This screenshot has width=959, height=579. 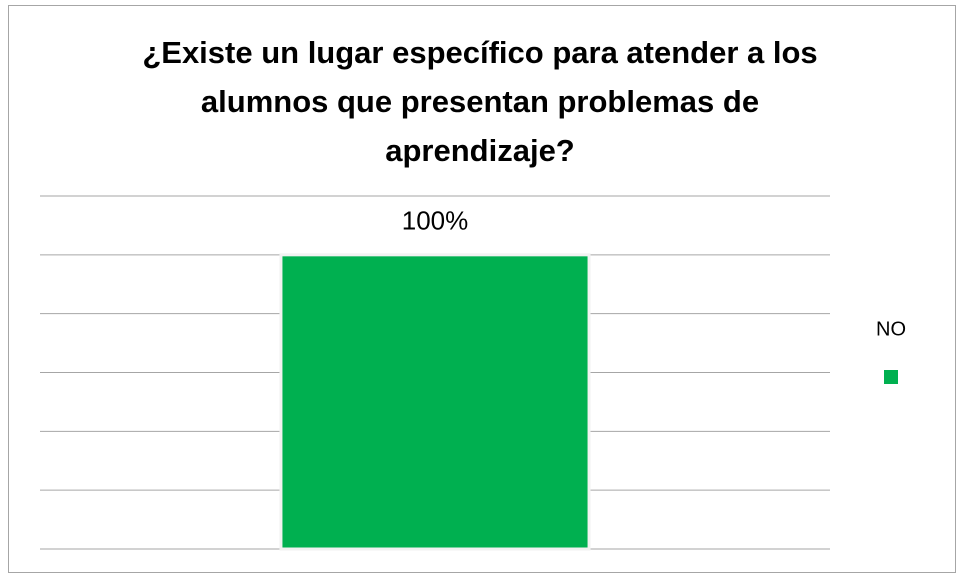 What do you see at coordinates (891, 329) in the screenshot?
I see `legend-label: NO` at bounding box center [891, 329].